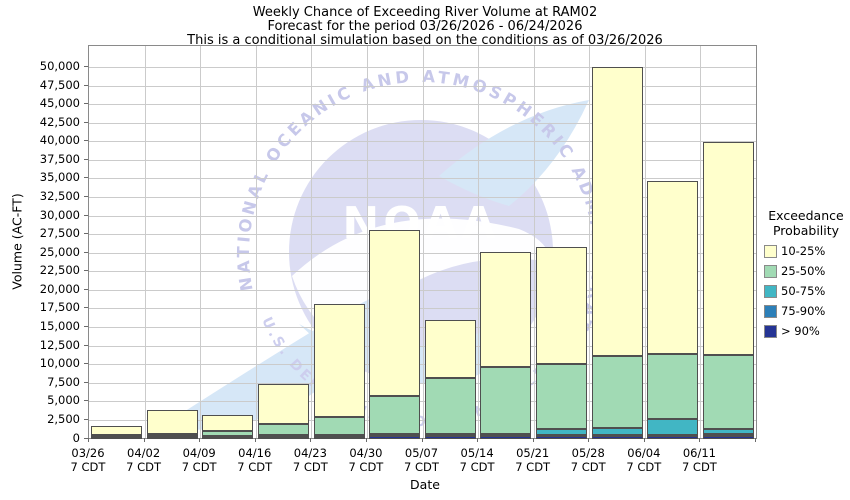  Describe the element at coordinates (803, 271) in the screenshot. I see `legend-label: 25-50%` at that location.